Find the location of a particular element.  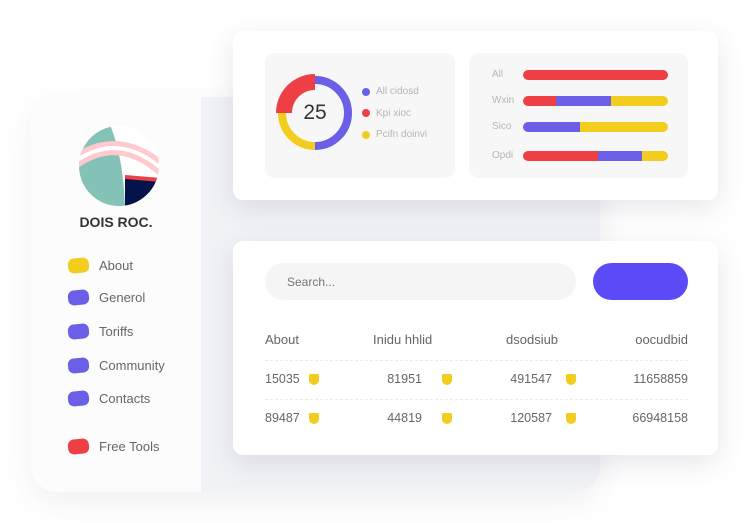

bar-label: Opdi is located at coordinates (503, 155).